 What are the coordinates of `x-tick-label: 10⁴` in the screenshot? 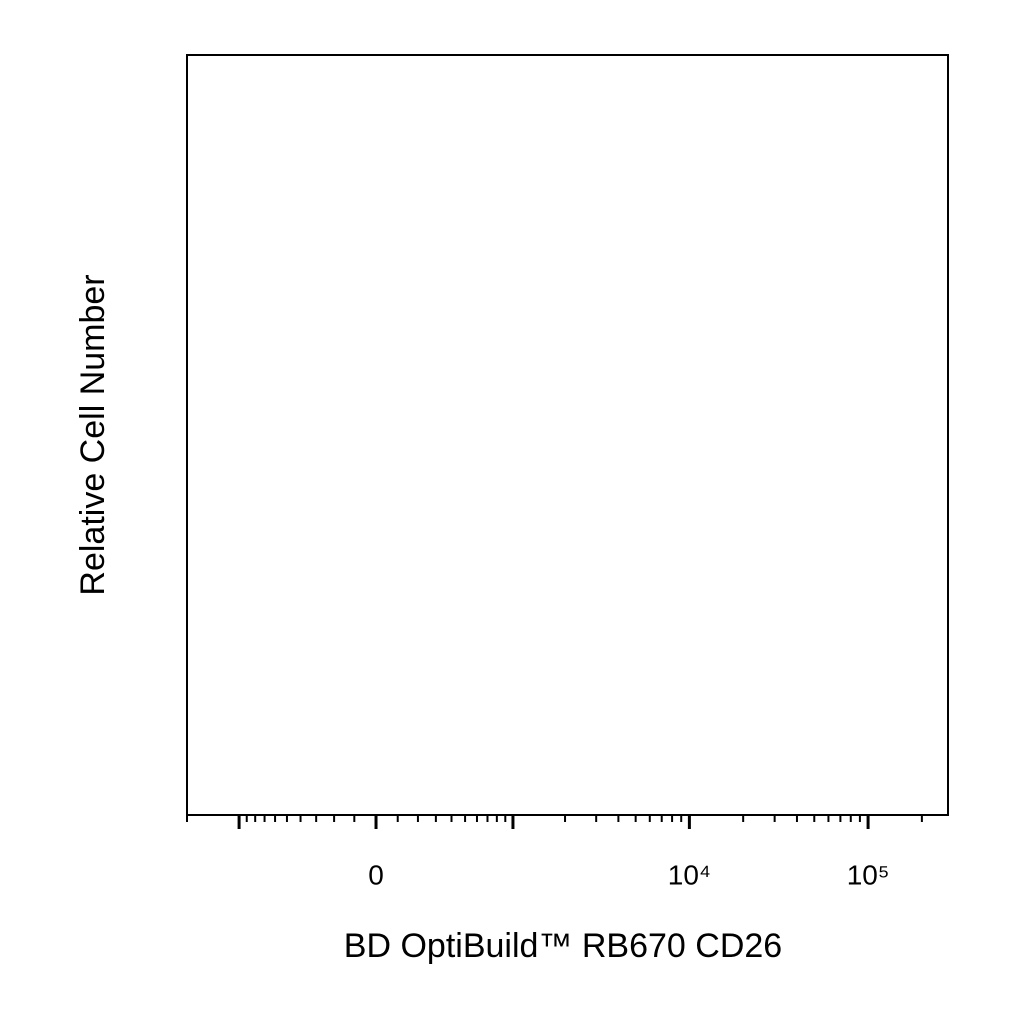 It's located at (689, 874).